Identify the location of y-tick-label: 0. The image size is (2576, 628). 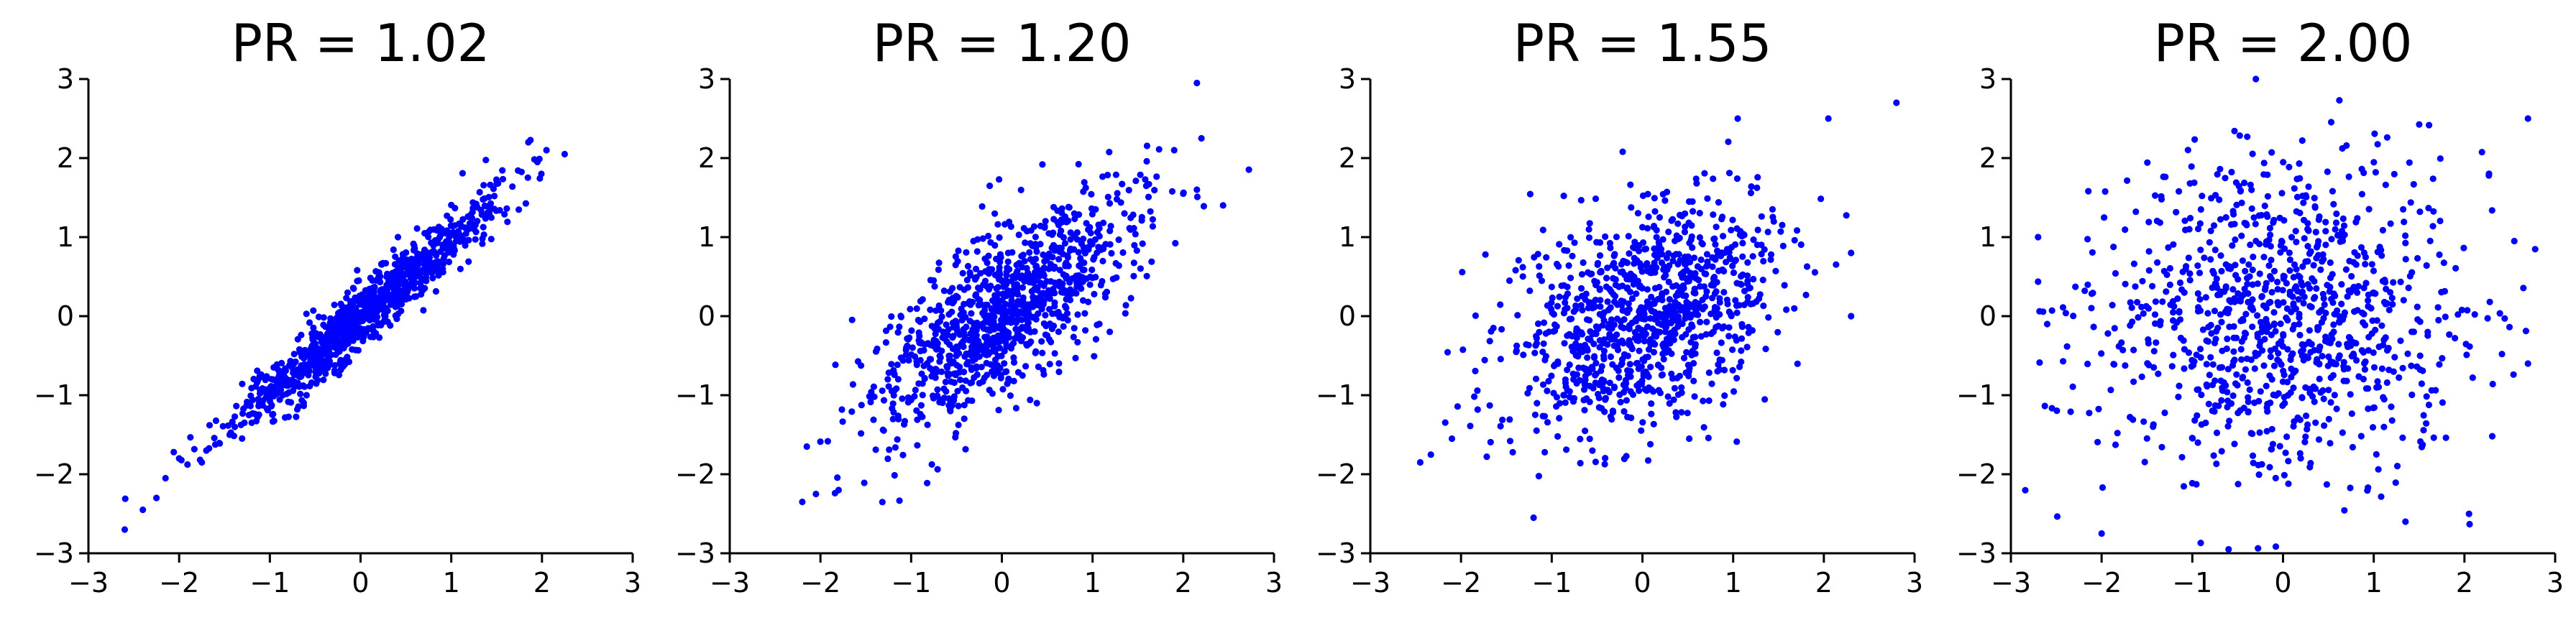
(1347, 316).